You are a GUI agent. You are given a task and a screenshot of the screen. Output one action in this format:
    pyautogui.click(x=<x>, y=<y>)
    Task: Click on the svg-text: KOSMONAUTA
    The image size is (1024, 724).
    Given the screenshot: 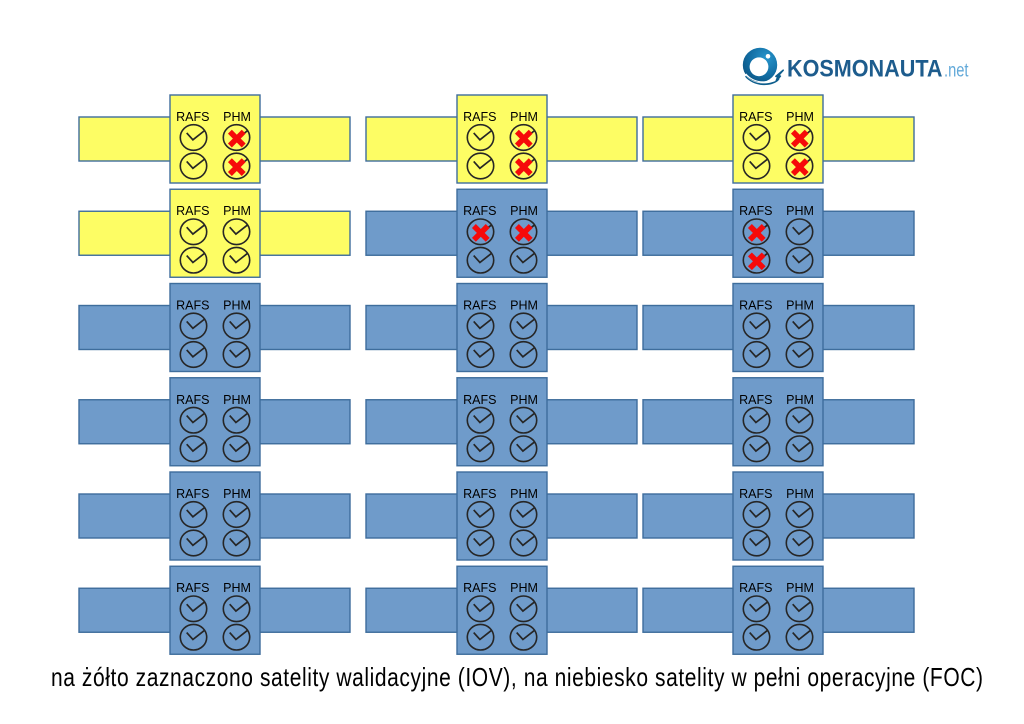 What is the action you would take?
    pyautogui.click(x=865, y=68)
    